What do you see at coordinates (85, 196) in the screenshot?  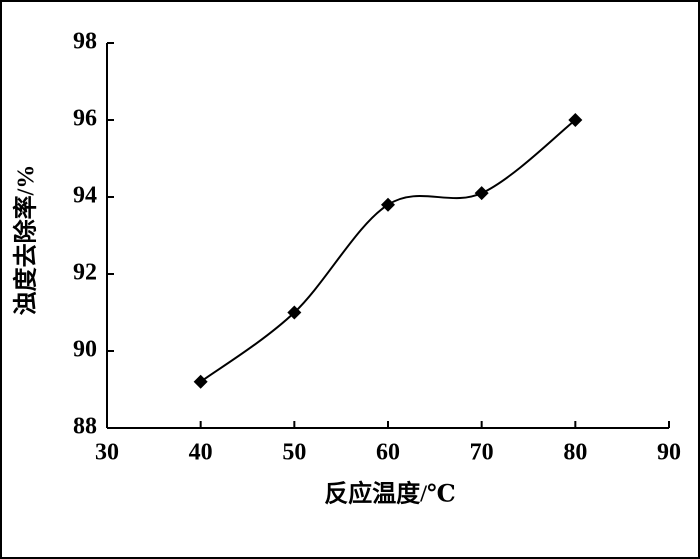 I see `y-tick-label: 94` at bounding box center [85, 196].